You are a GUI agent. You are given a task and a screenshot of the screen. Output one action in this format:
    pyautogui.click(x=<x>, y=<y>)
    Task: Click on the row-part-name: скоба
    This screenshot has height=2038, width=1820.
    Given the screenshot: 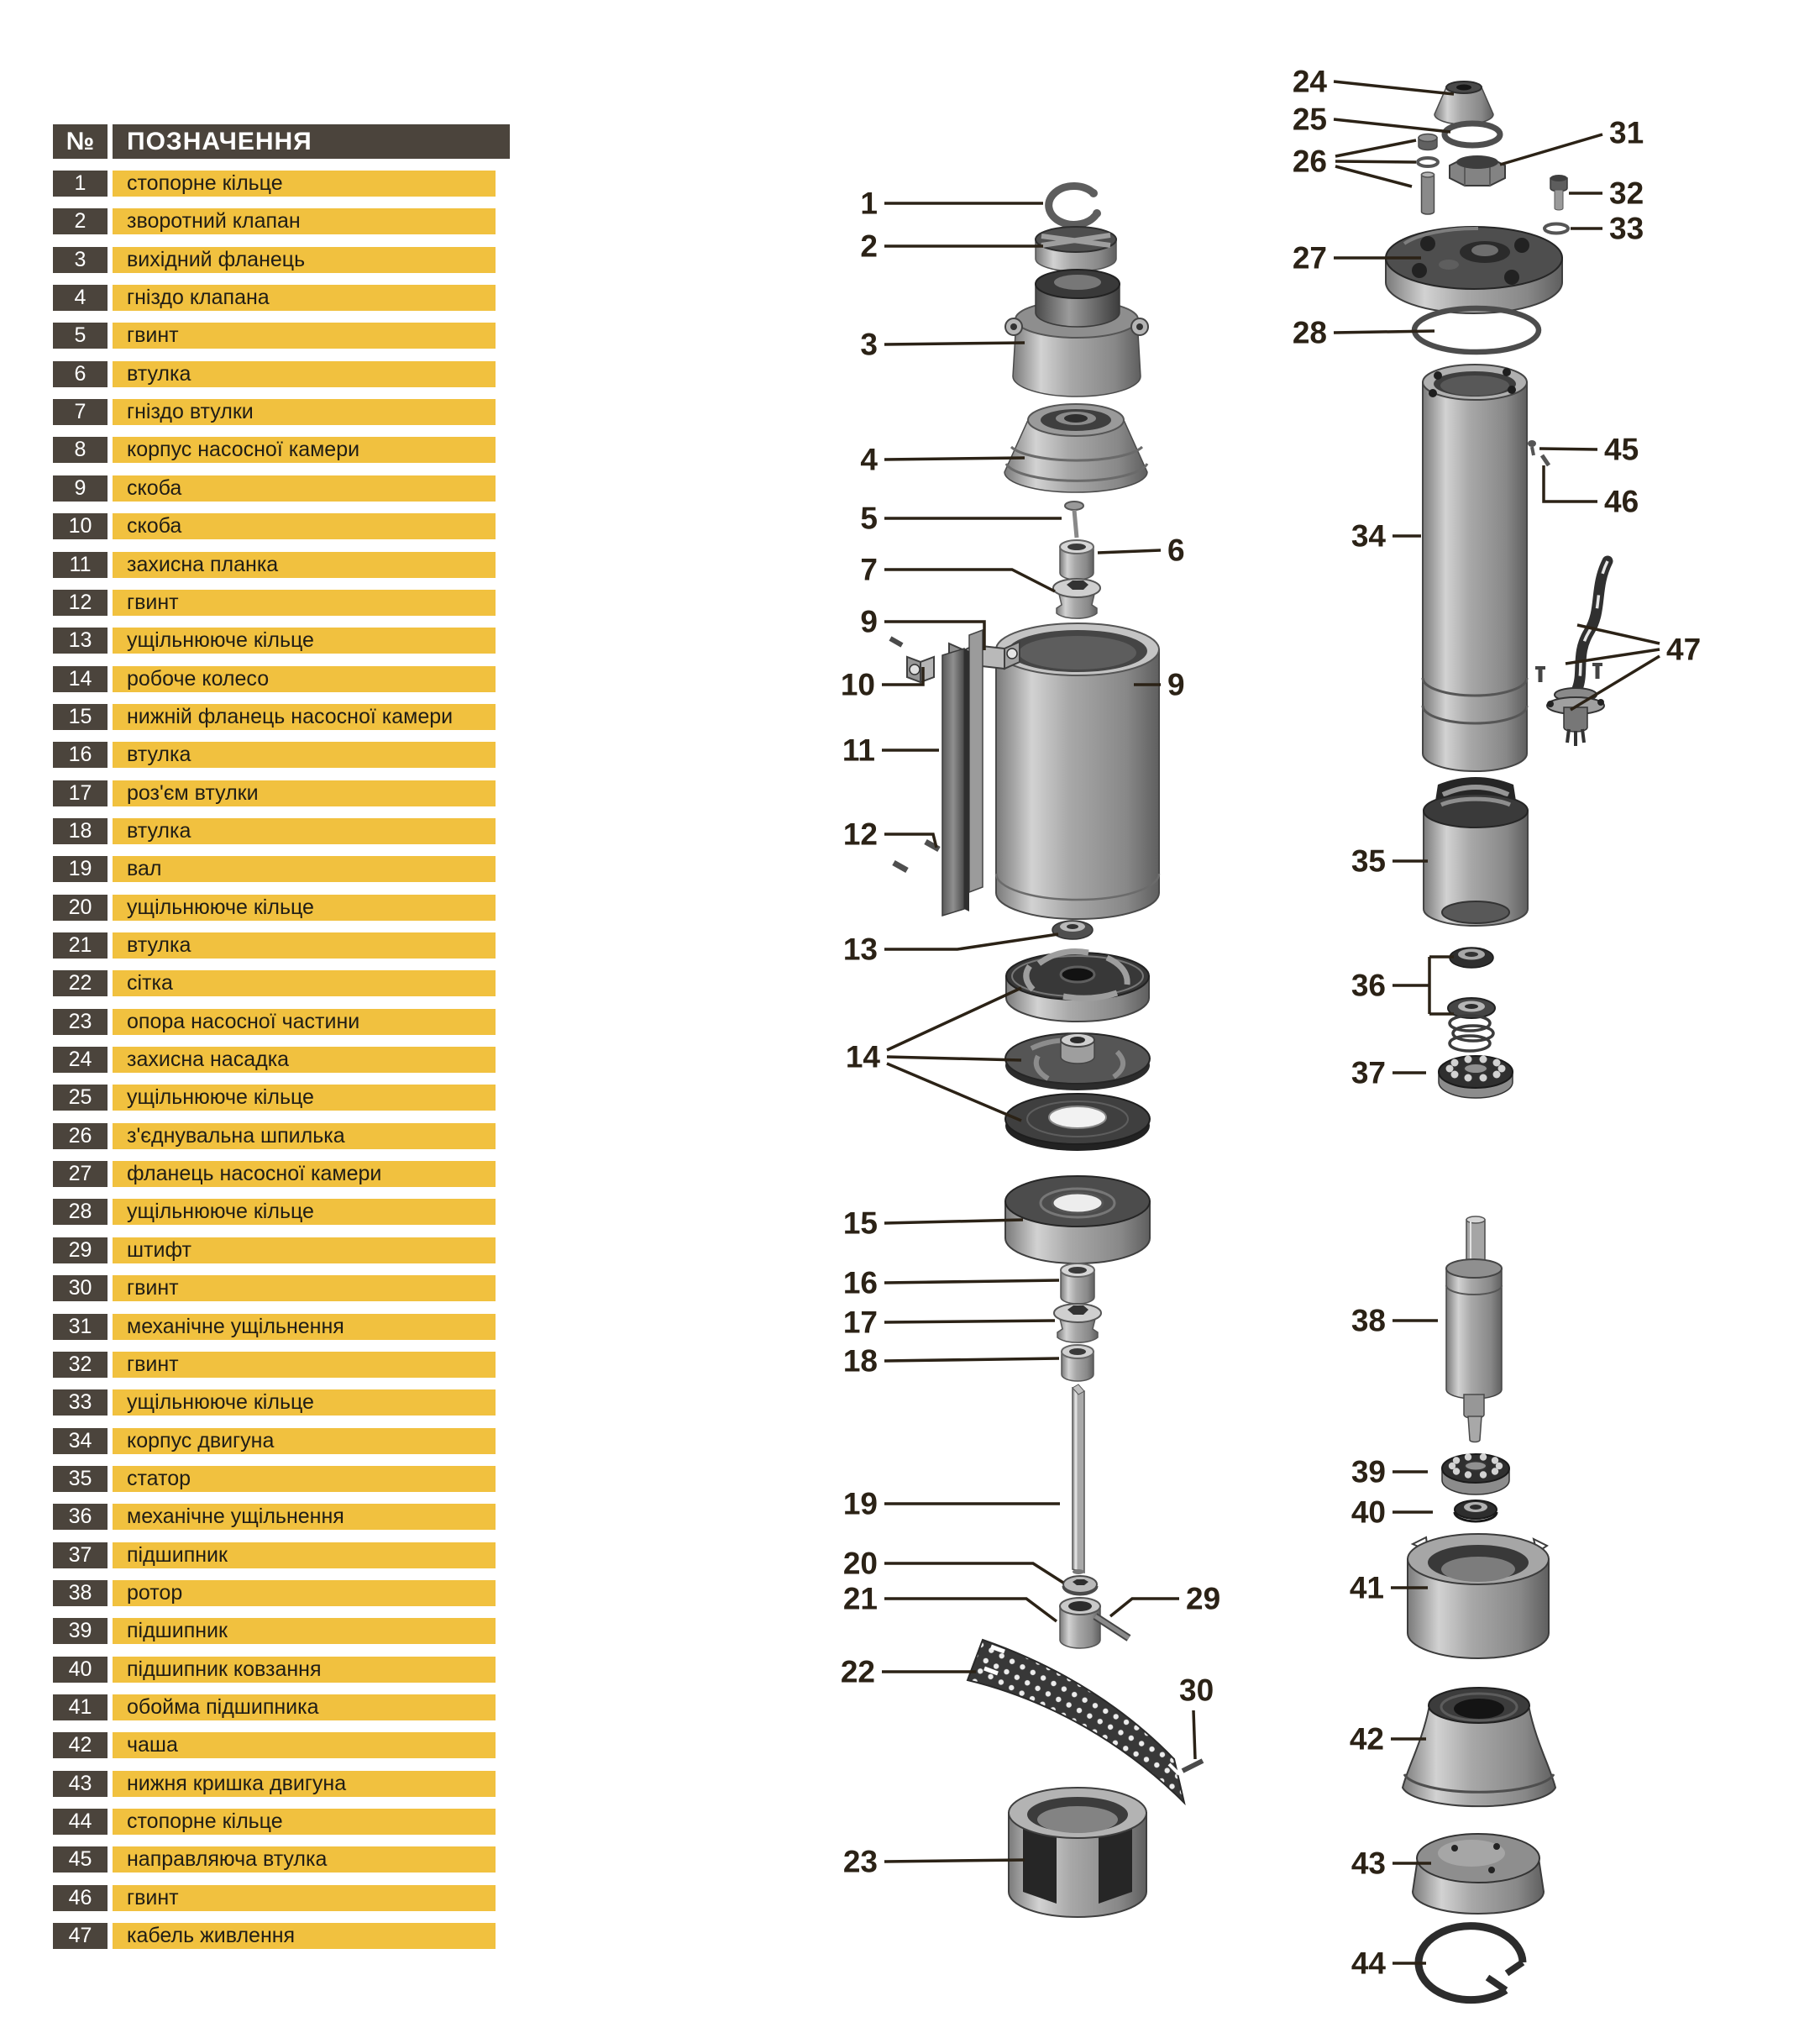 What is the action you would take?
    pyautogui.click(x=304, y=488)
    